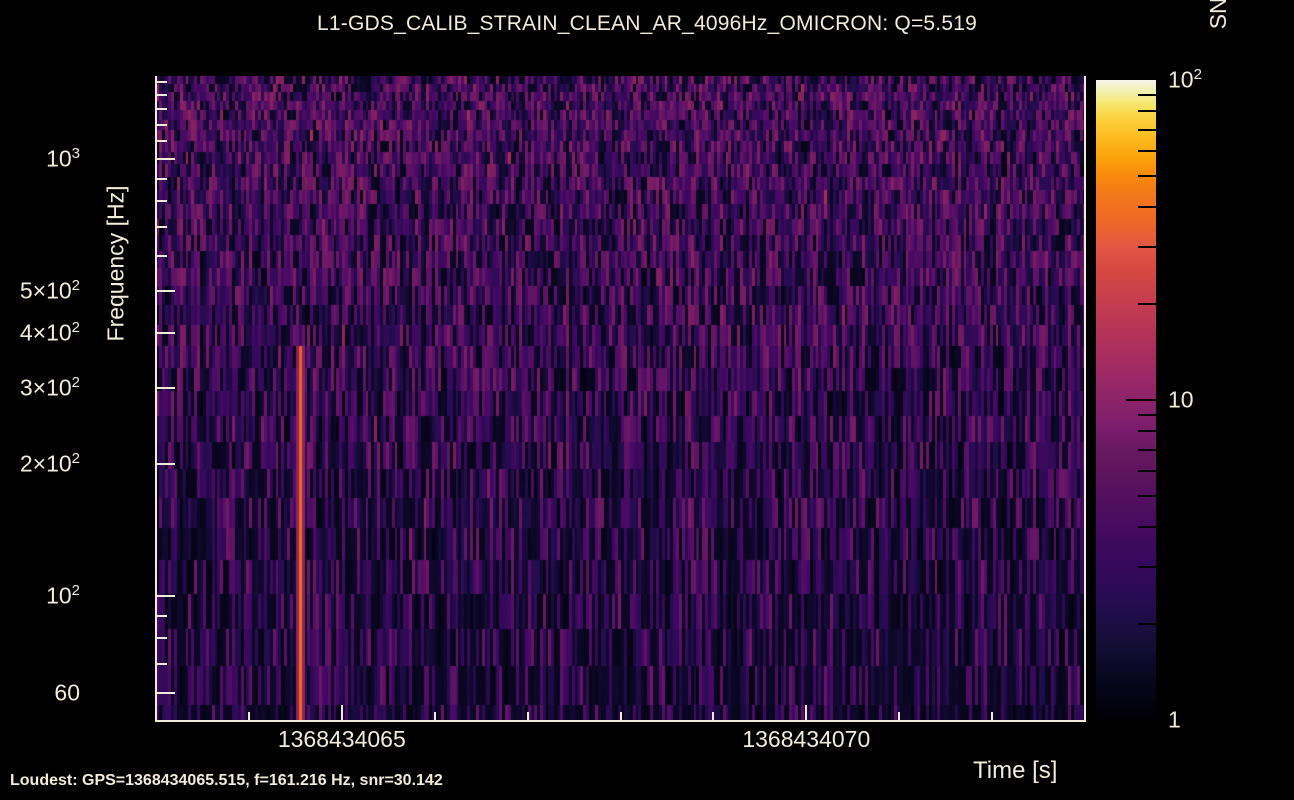 The width and height of the screenshot is (1294, 800). Describe the element at coordinates (49, 463) in the screenshot. I see `y-tick-label: 2×102` at that location.